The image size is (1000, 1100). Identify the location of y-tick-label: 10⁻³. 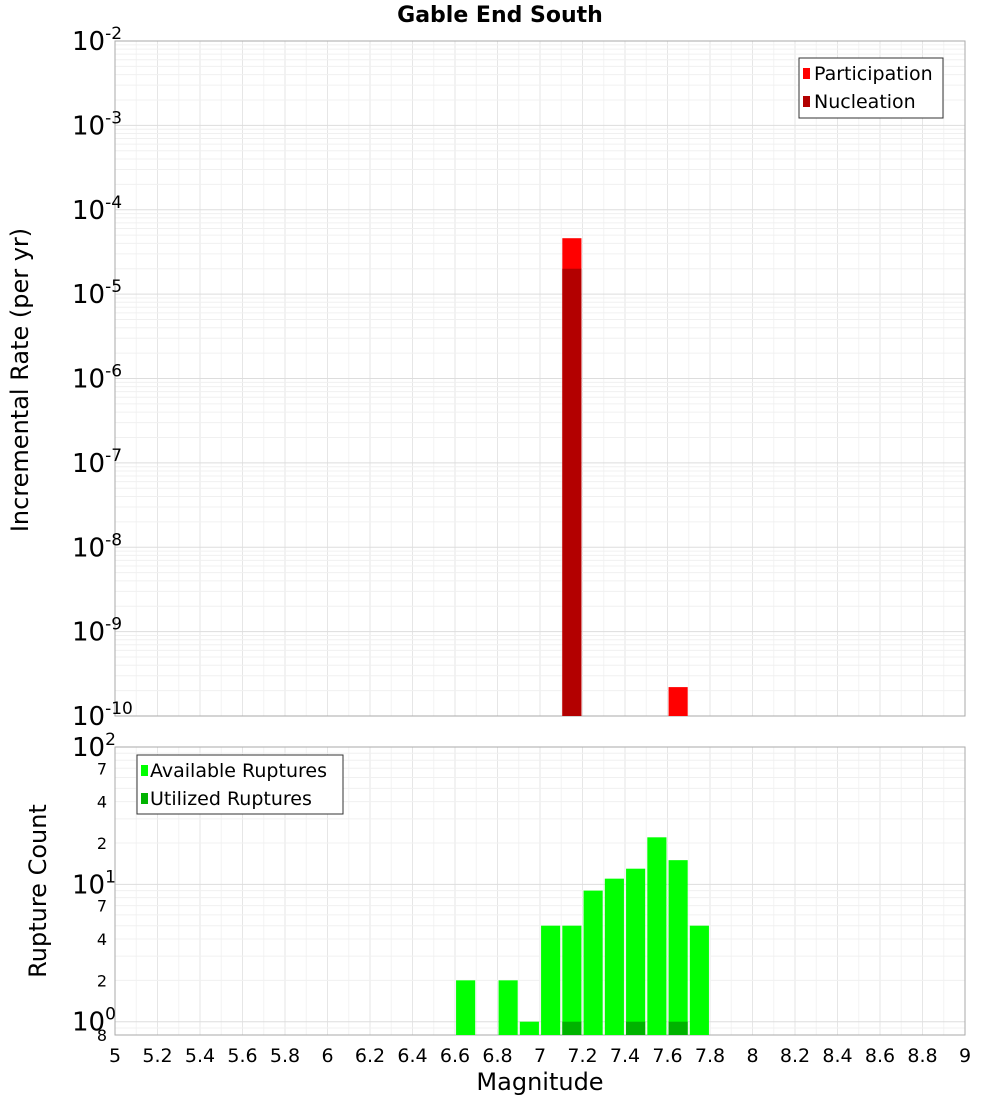
(97, 124).